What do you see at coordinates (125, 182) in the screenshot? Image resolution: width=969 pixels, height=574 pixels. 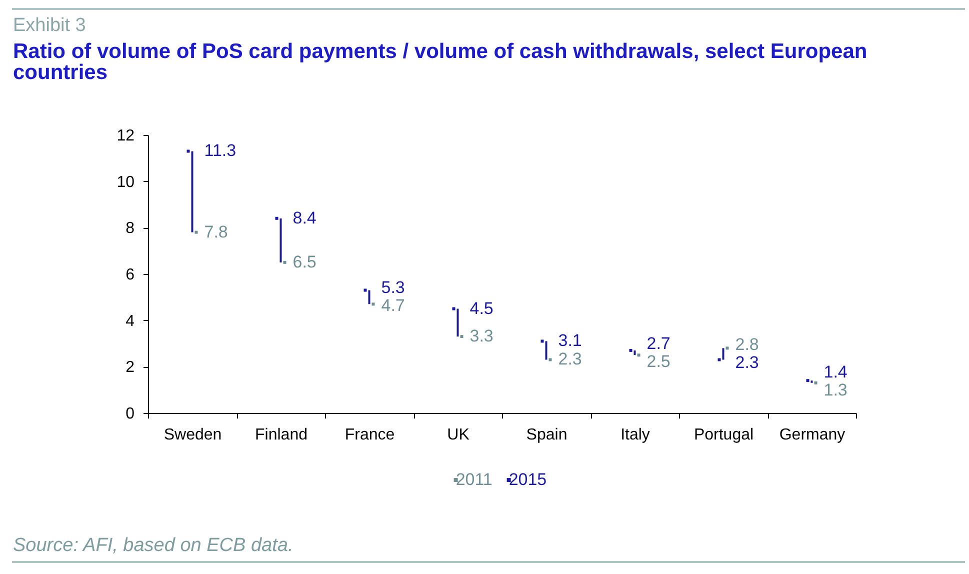 I see `y-tick-label: 10` at bounding box center [125, 182].